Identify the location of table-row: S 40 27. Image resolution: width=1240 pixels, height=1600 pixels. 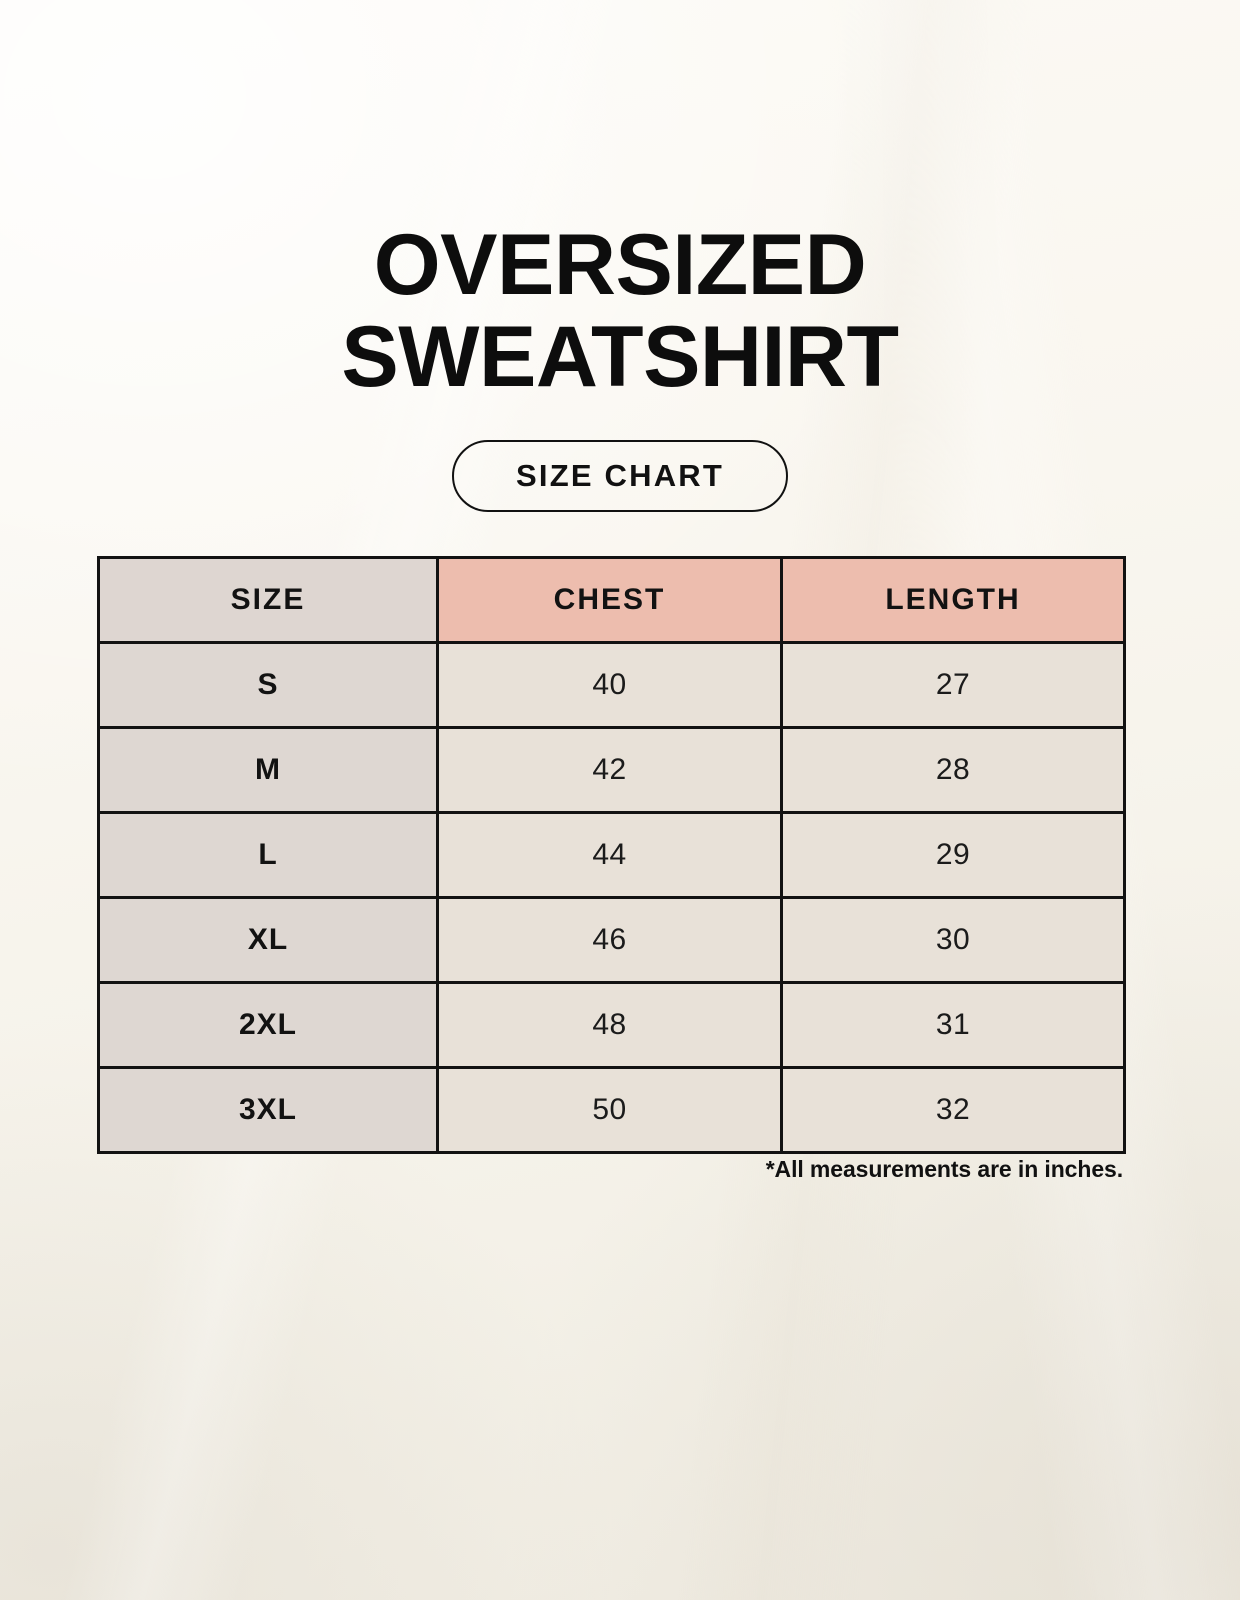
(611, 685).